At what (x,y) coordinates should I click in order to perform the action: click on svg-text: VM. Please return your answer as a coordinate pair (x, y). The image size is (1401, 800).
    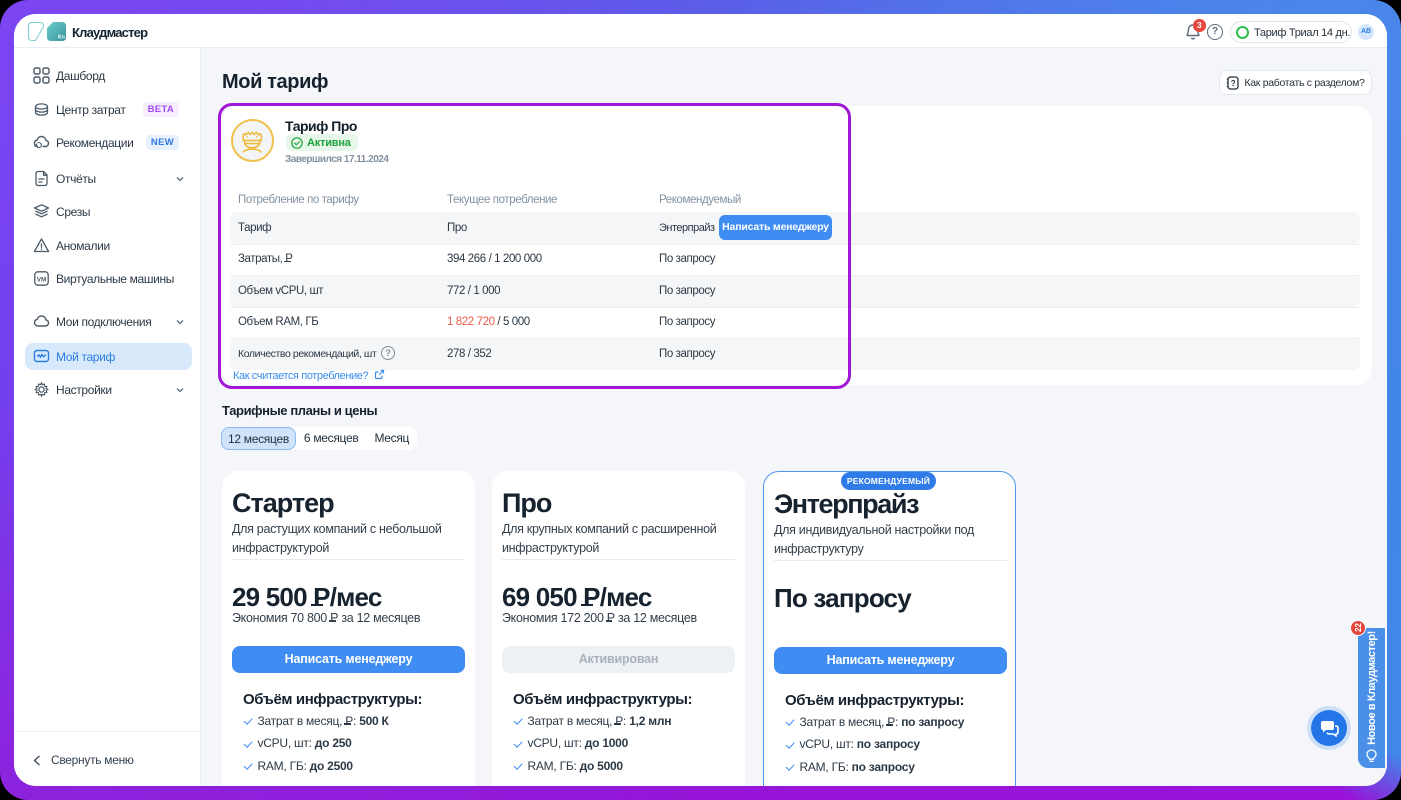
    Looking at the image, I should click on (42, 279).